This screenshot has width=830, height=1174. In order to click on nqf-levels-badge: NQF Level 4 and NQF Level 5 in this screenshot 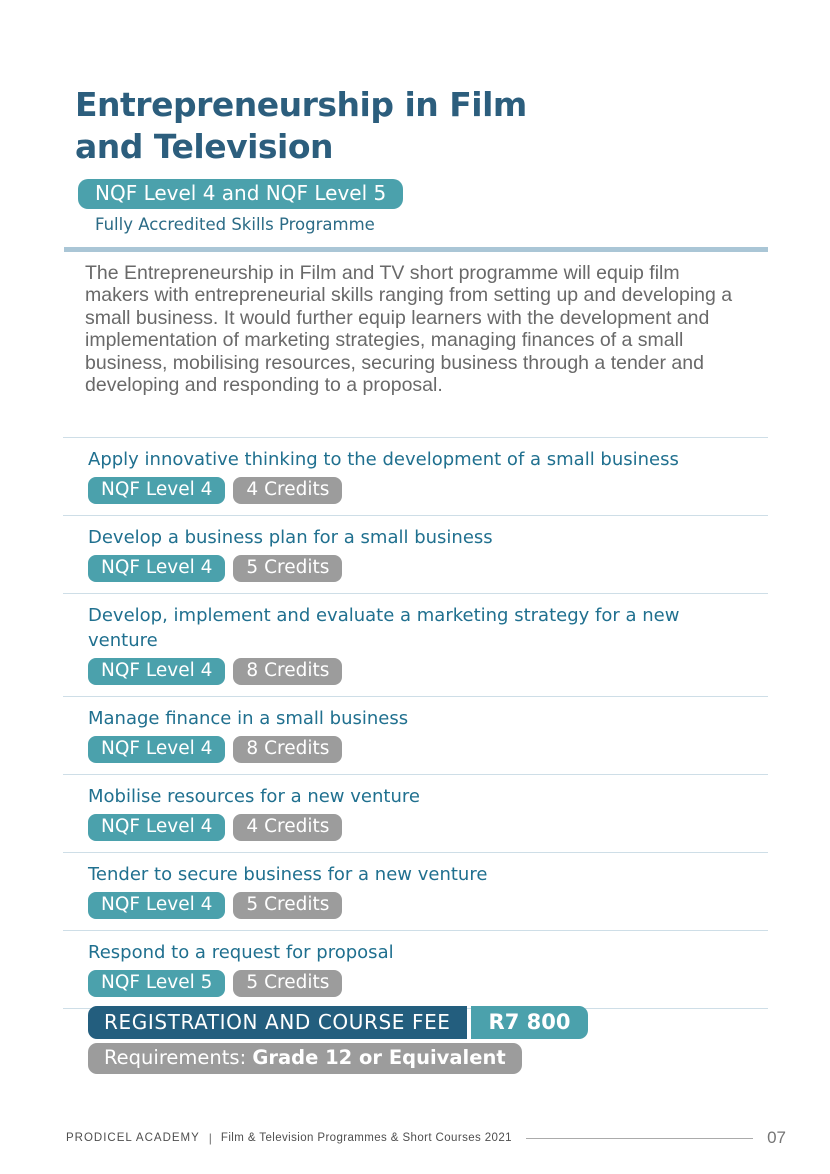, I will do `click(241, 194)`.